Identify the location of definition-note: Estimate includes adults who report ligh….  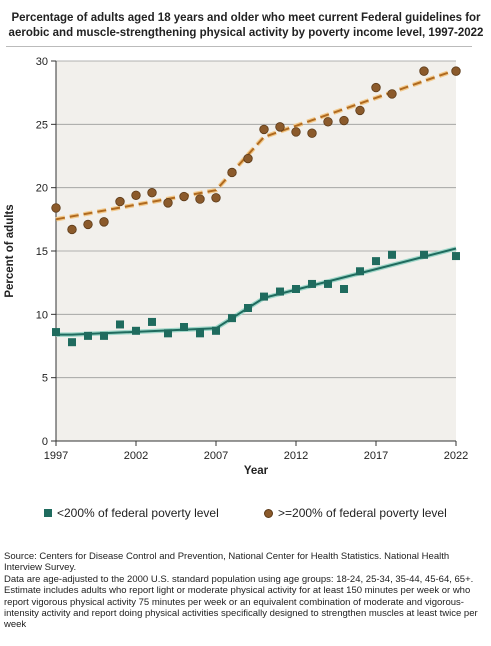
(241, 608).